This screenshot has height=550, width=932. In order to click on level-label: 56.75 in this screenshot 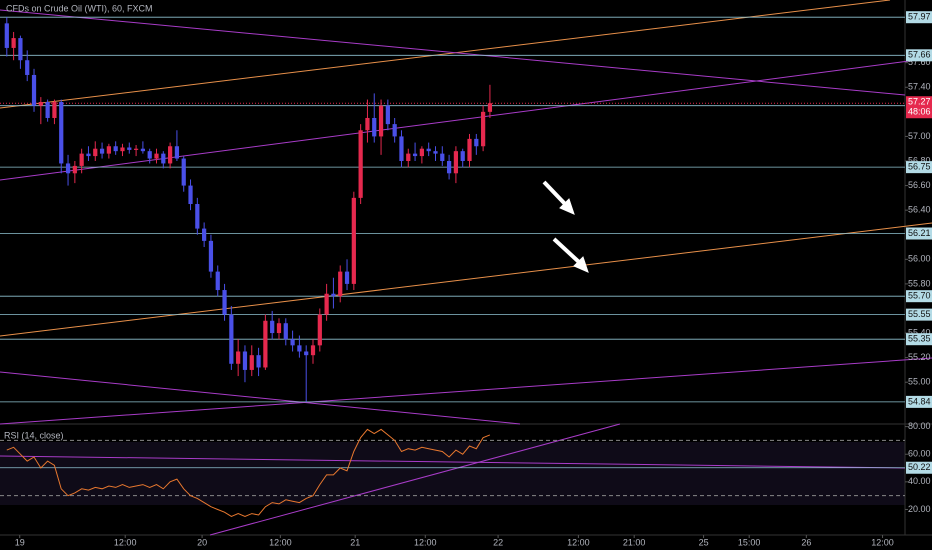, I will do `click(919, 167)`.